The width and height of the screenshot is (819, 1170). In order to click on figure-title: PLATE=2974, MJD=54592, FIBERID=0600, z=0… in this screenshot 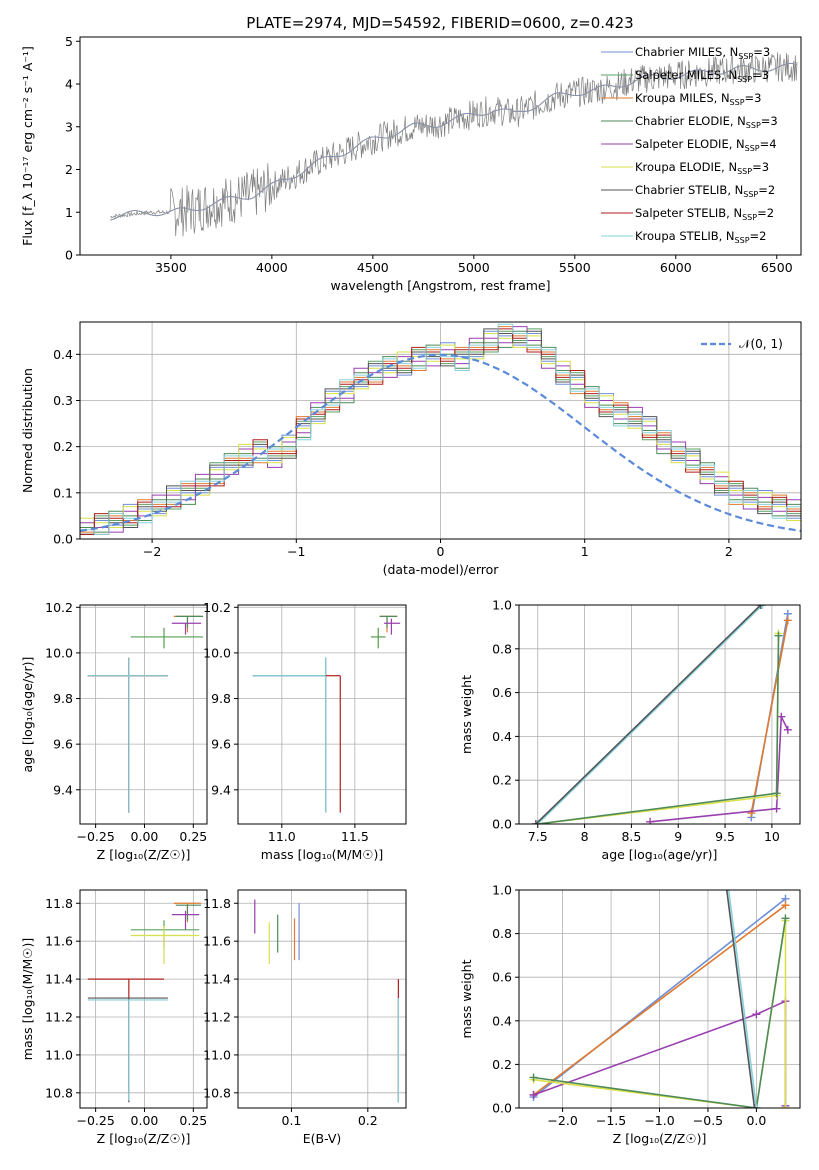, I will do `click(439, 23)`.